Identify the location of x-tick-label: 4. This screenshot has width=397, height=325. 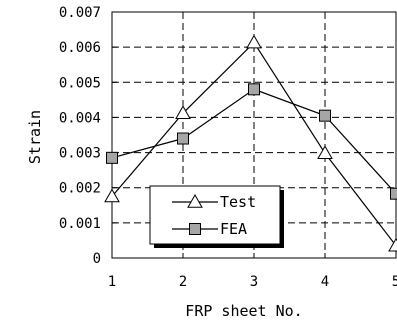
(325, 282).